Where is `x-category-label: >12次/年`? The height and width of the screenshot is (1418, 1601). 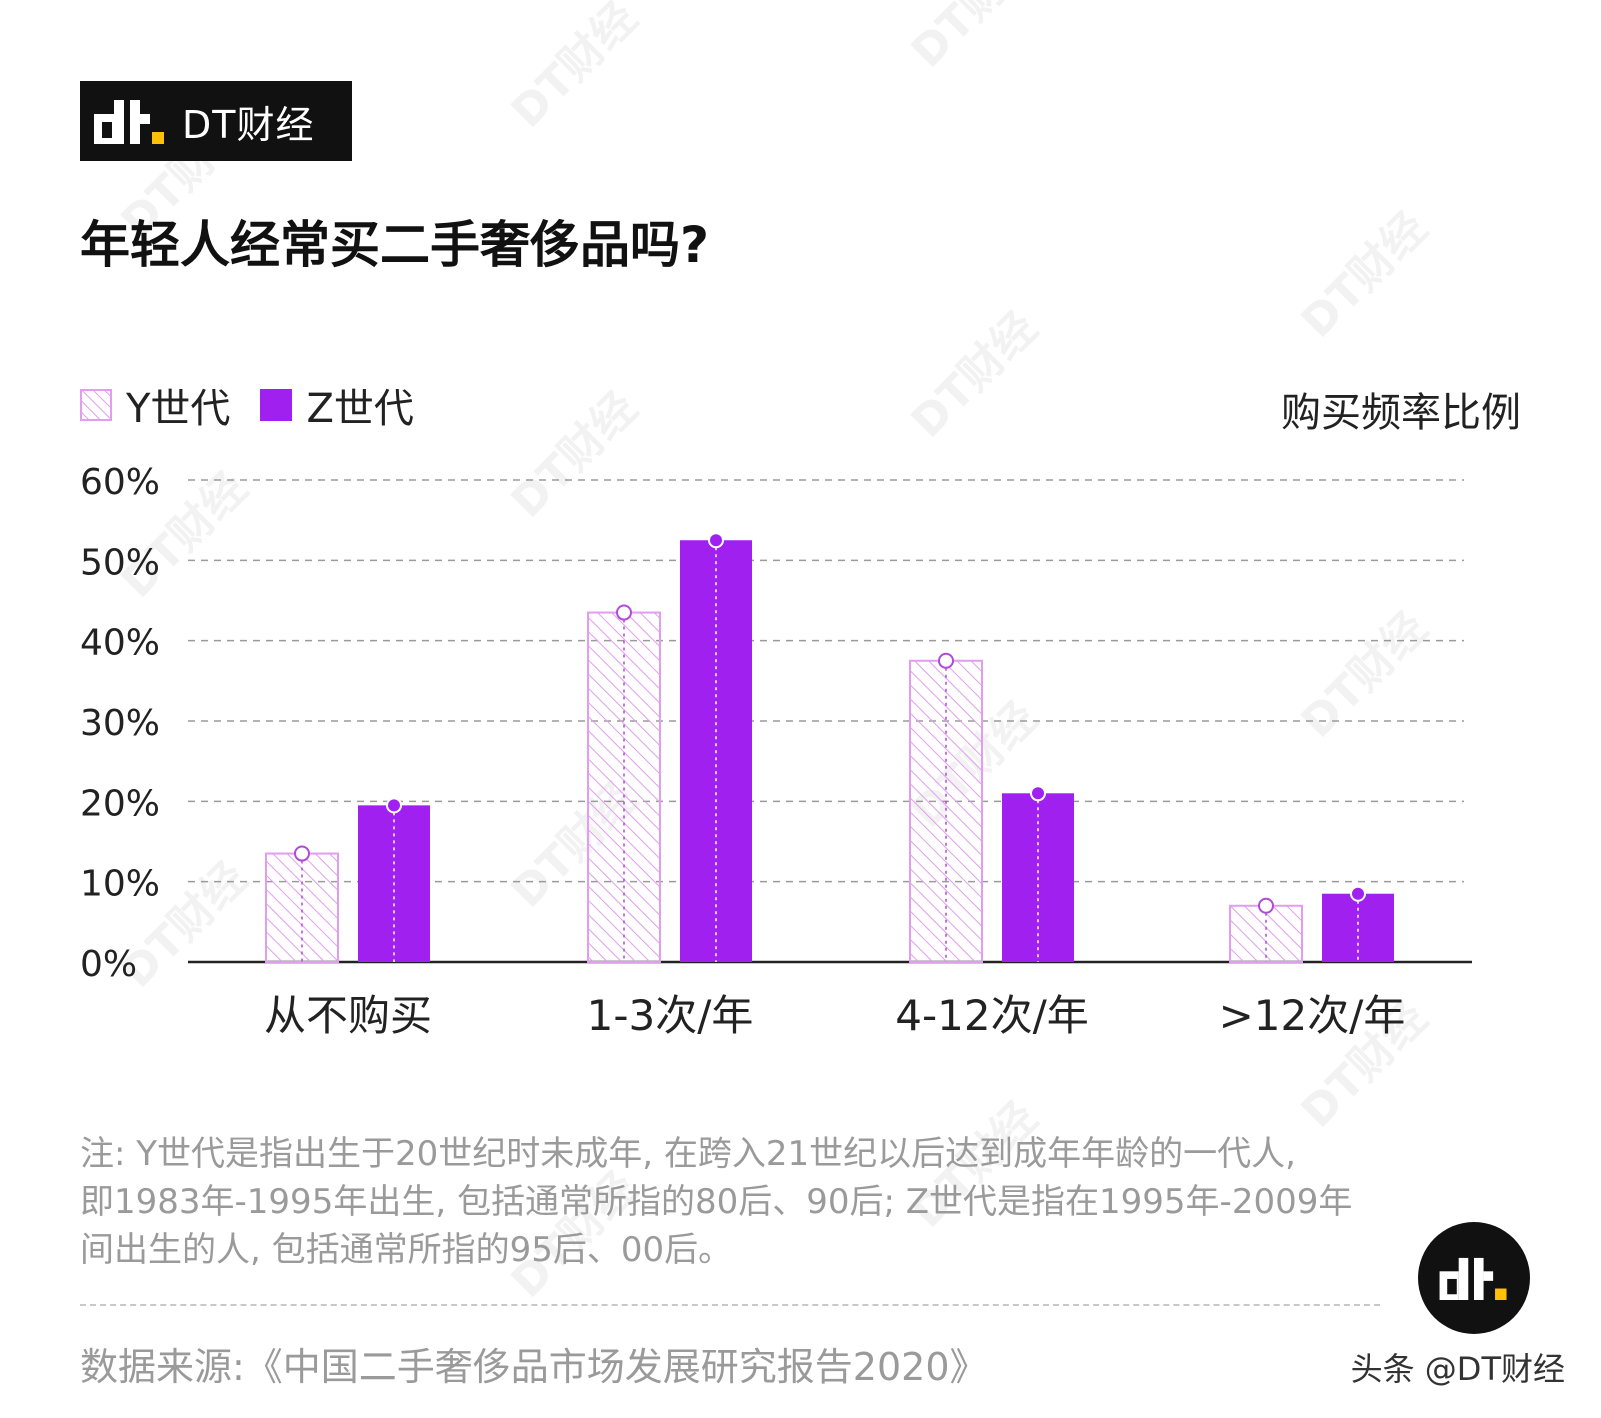 x-category-label: >12次/年 is located at coordinates (1312, 1015).